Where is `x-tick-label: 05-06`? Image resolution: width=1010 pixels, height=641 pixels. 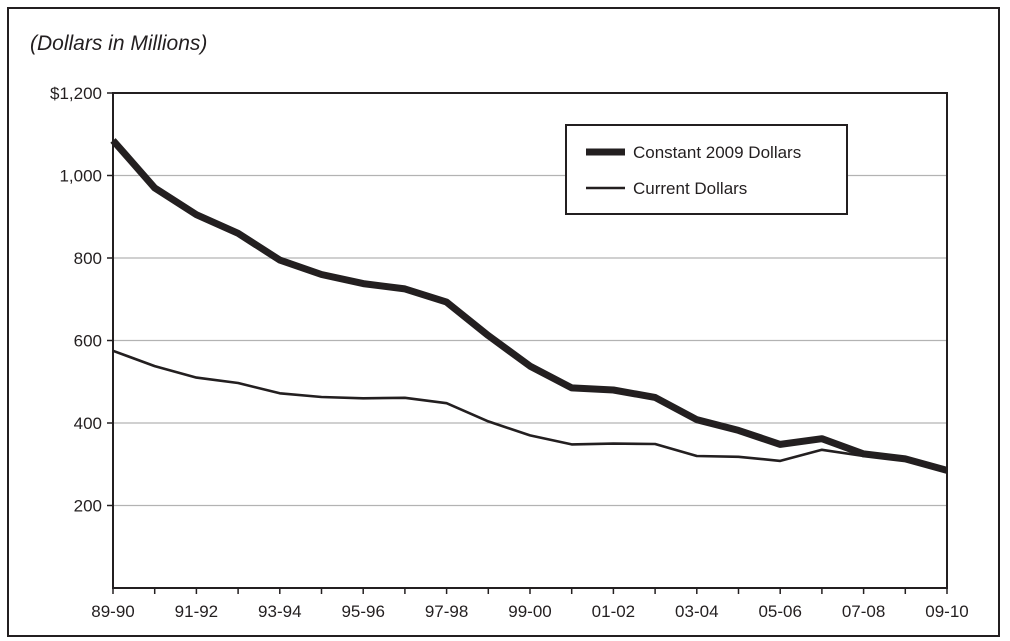
x-tick-label: 05-06 is located at coordinates (779, 611).